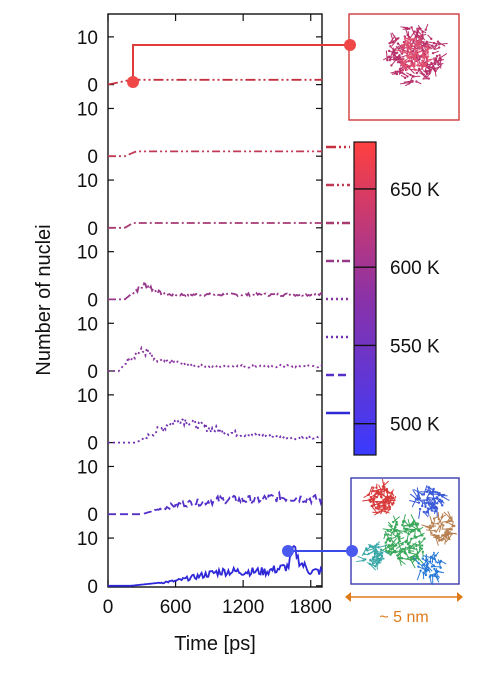 This screenshot has width=500, height=674. I want to click on colorbar-tick-label: 500 K, so click(415, 425).